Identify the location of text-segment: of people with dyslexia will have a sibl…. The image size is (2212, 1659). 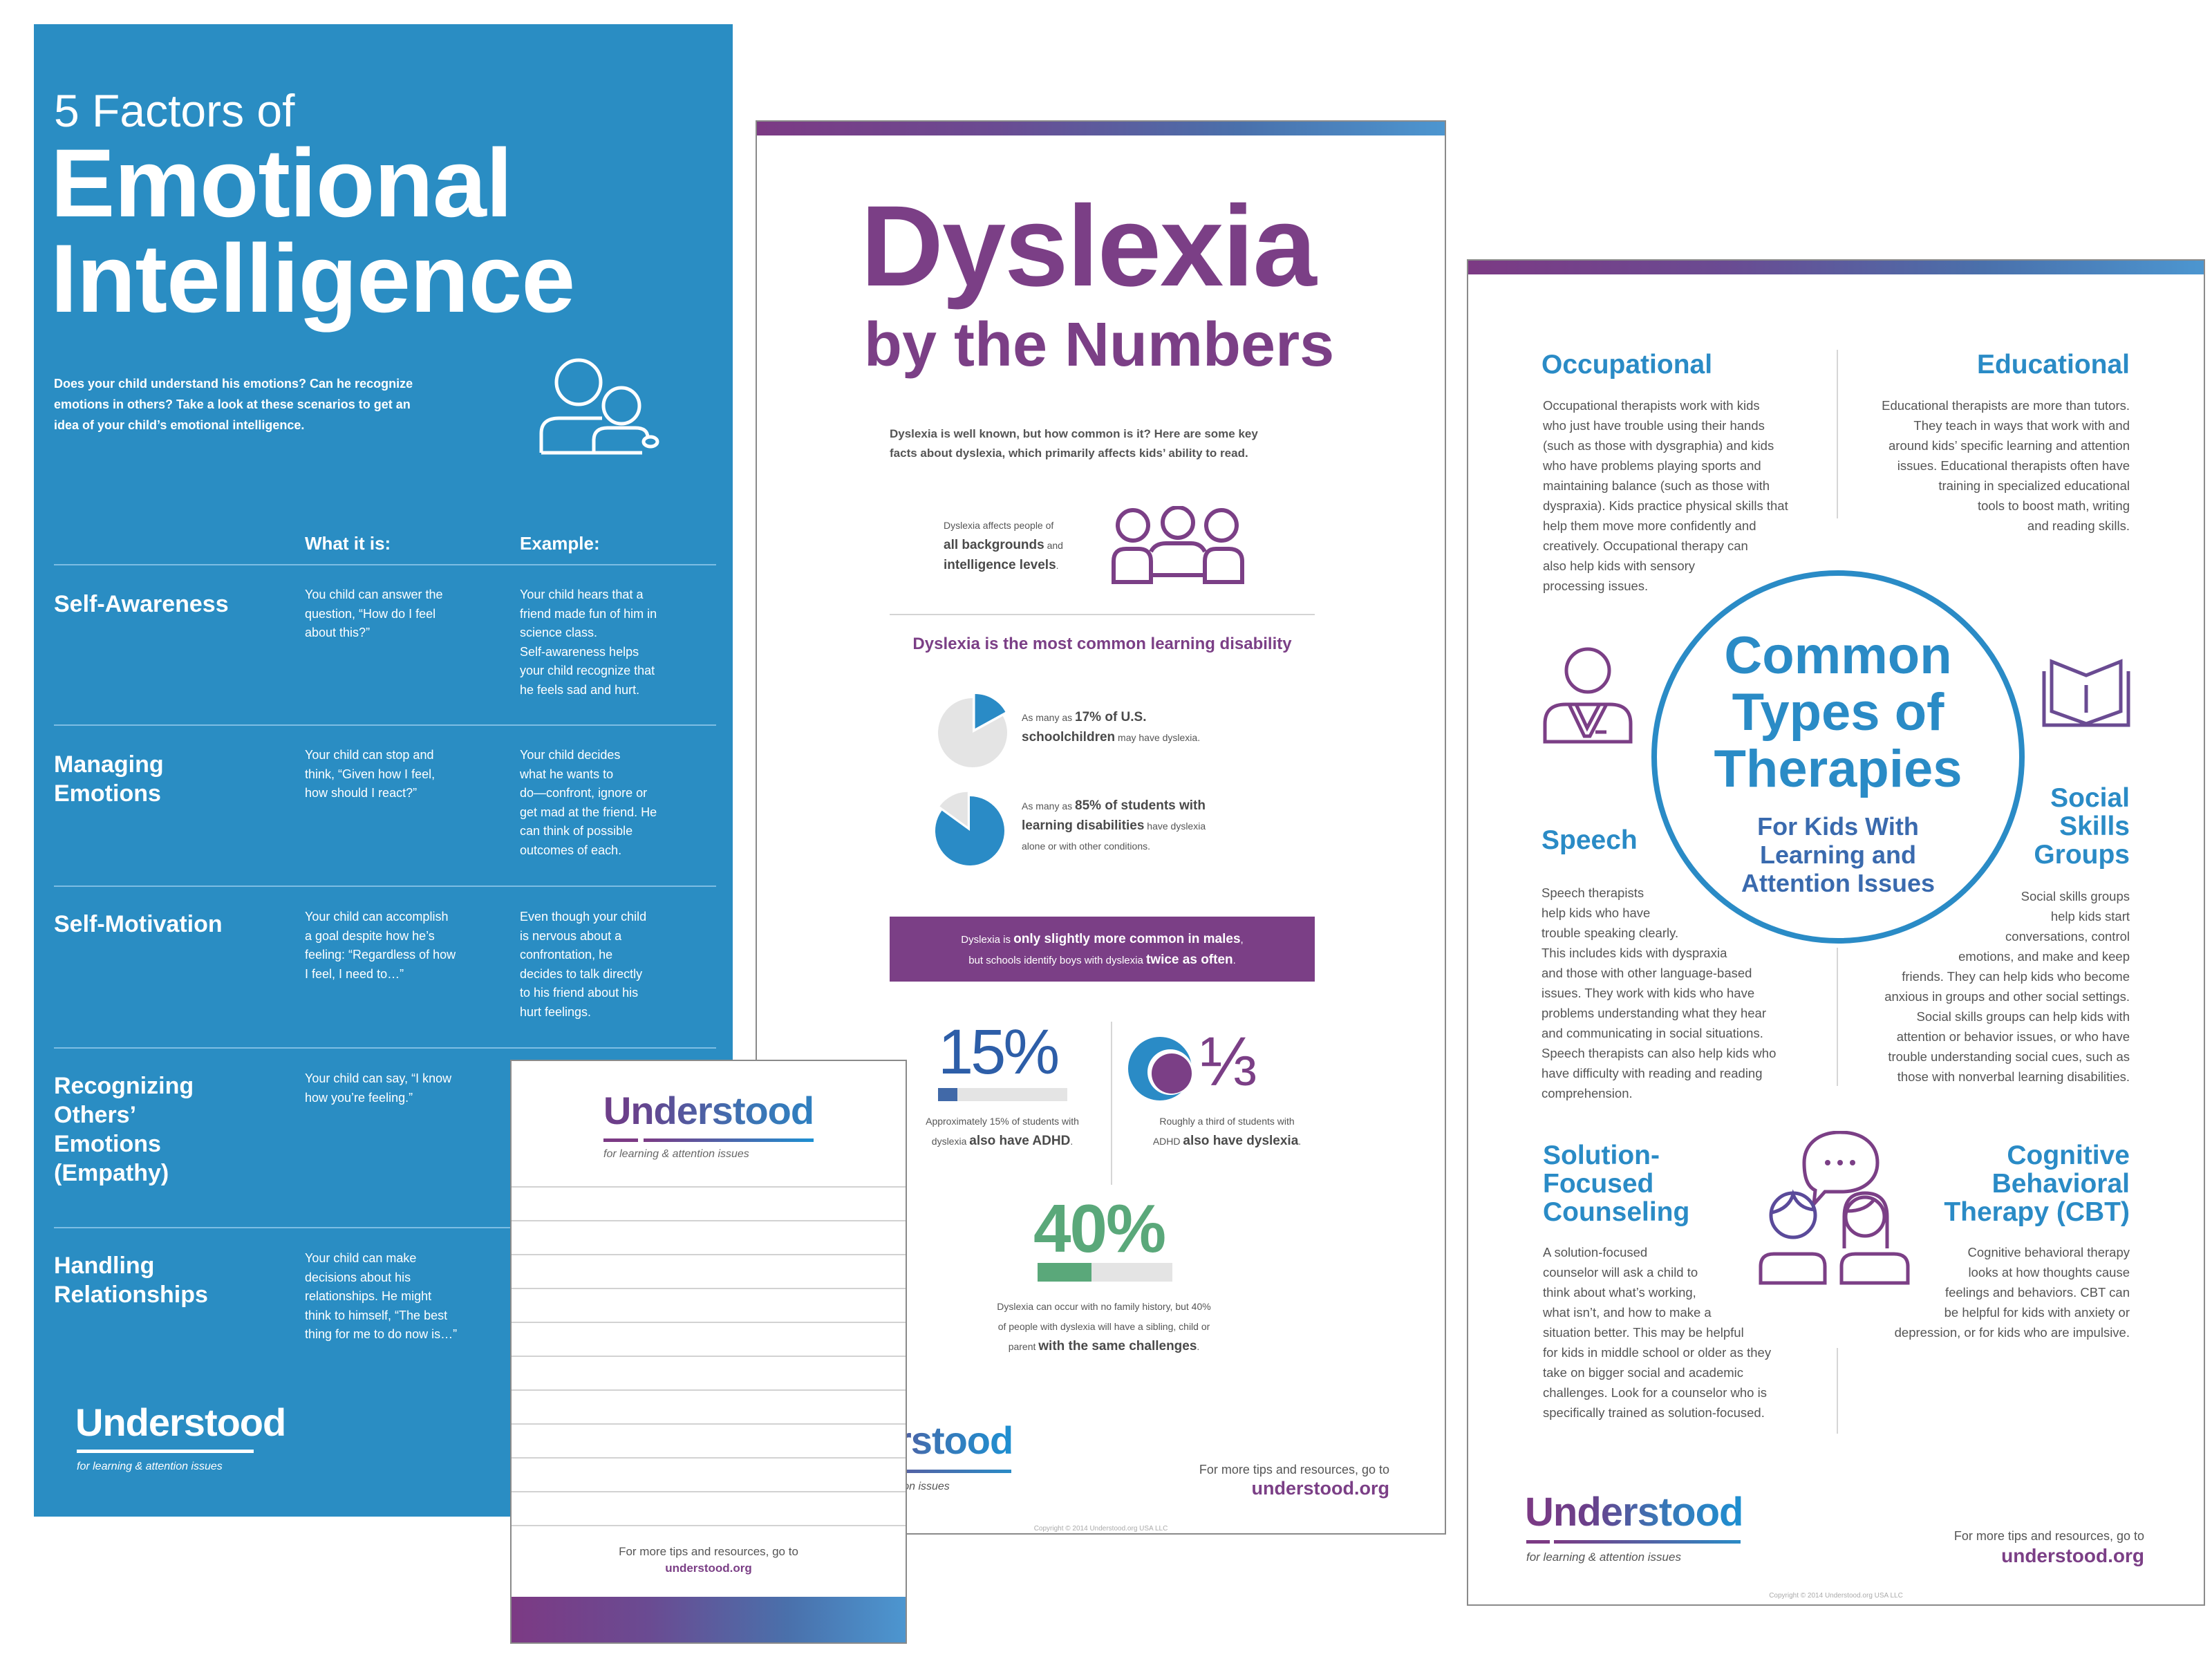
(1103, 1326).